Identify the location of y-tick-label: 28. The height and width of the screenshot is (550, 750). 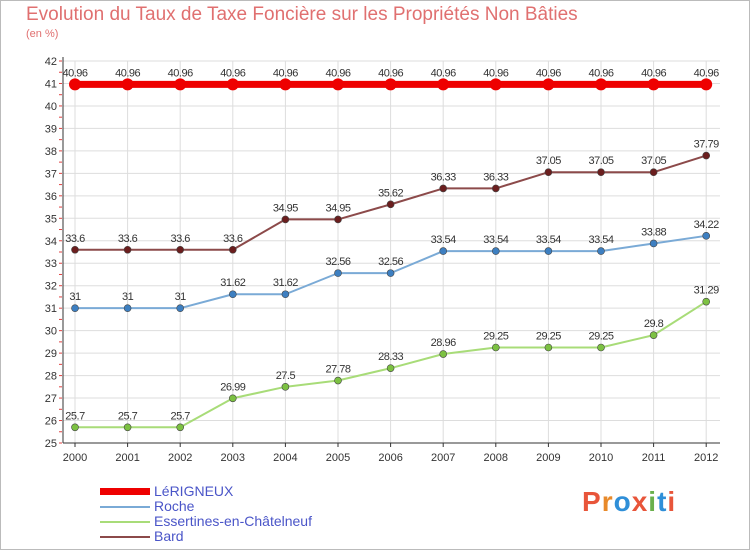
(51, 377).